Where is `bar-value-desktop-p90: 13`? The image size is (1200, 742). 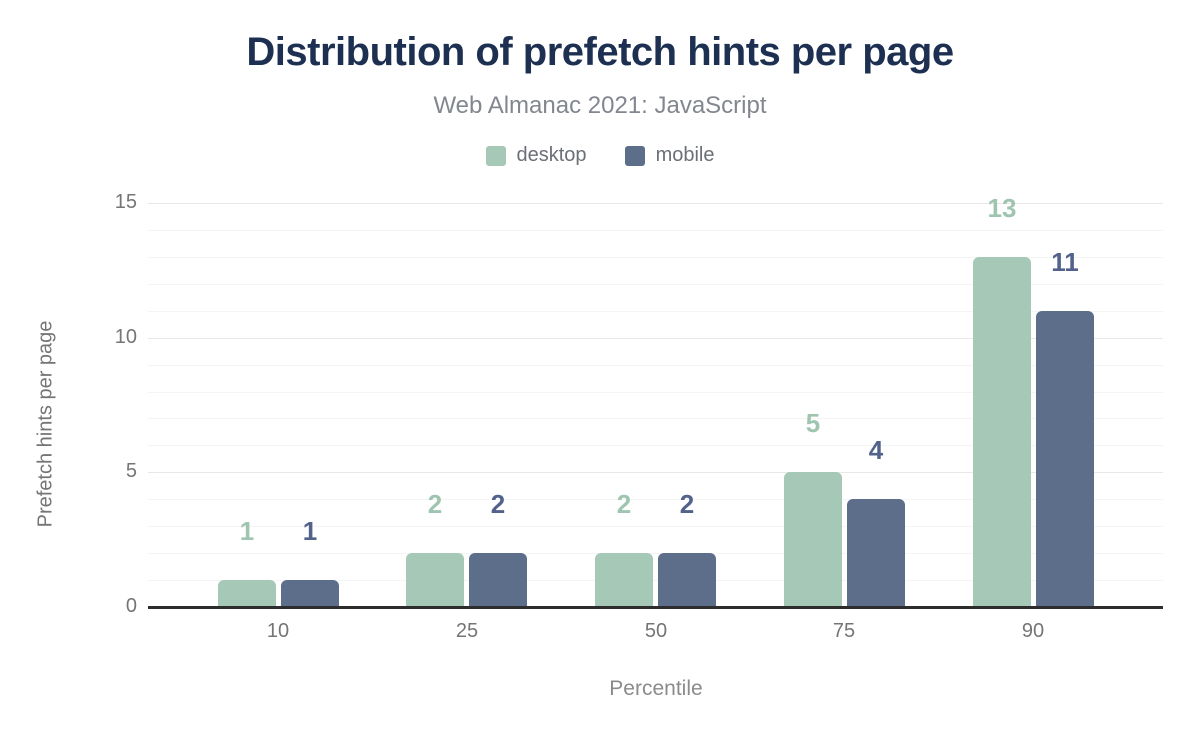
bar-value-desktop-p90: 13 is located at coordinates (1002, 208).